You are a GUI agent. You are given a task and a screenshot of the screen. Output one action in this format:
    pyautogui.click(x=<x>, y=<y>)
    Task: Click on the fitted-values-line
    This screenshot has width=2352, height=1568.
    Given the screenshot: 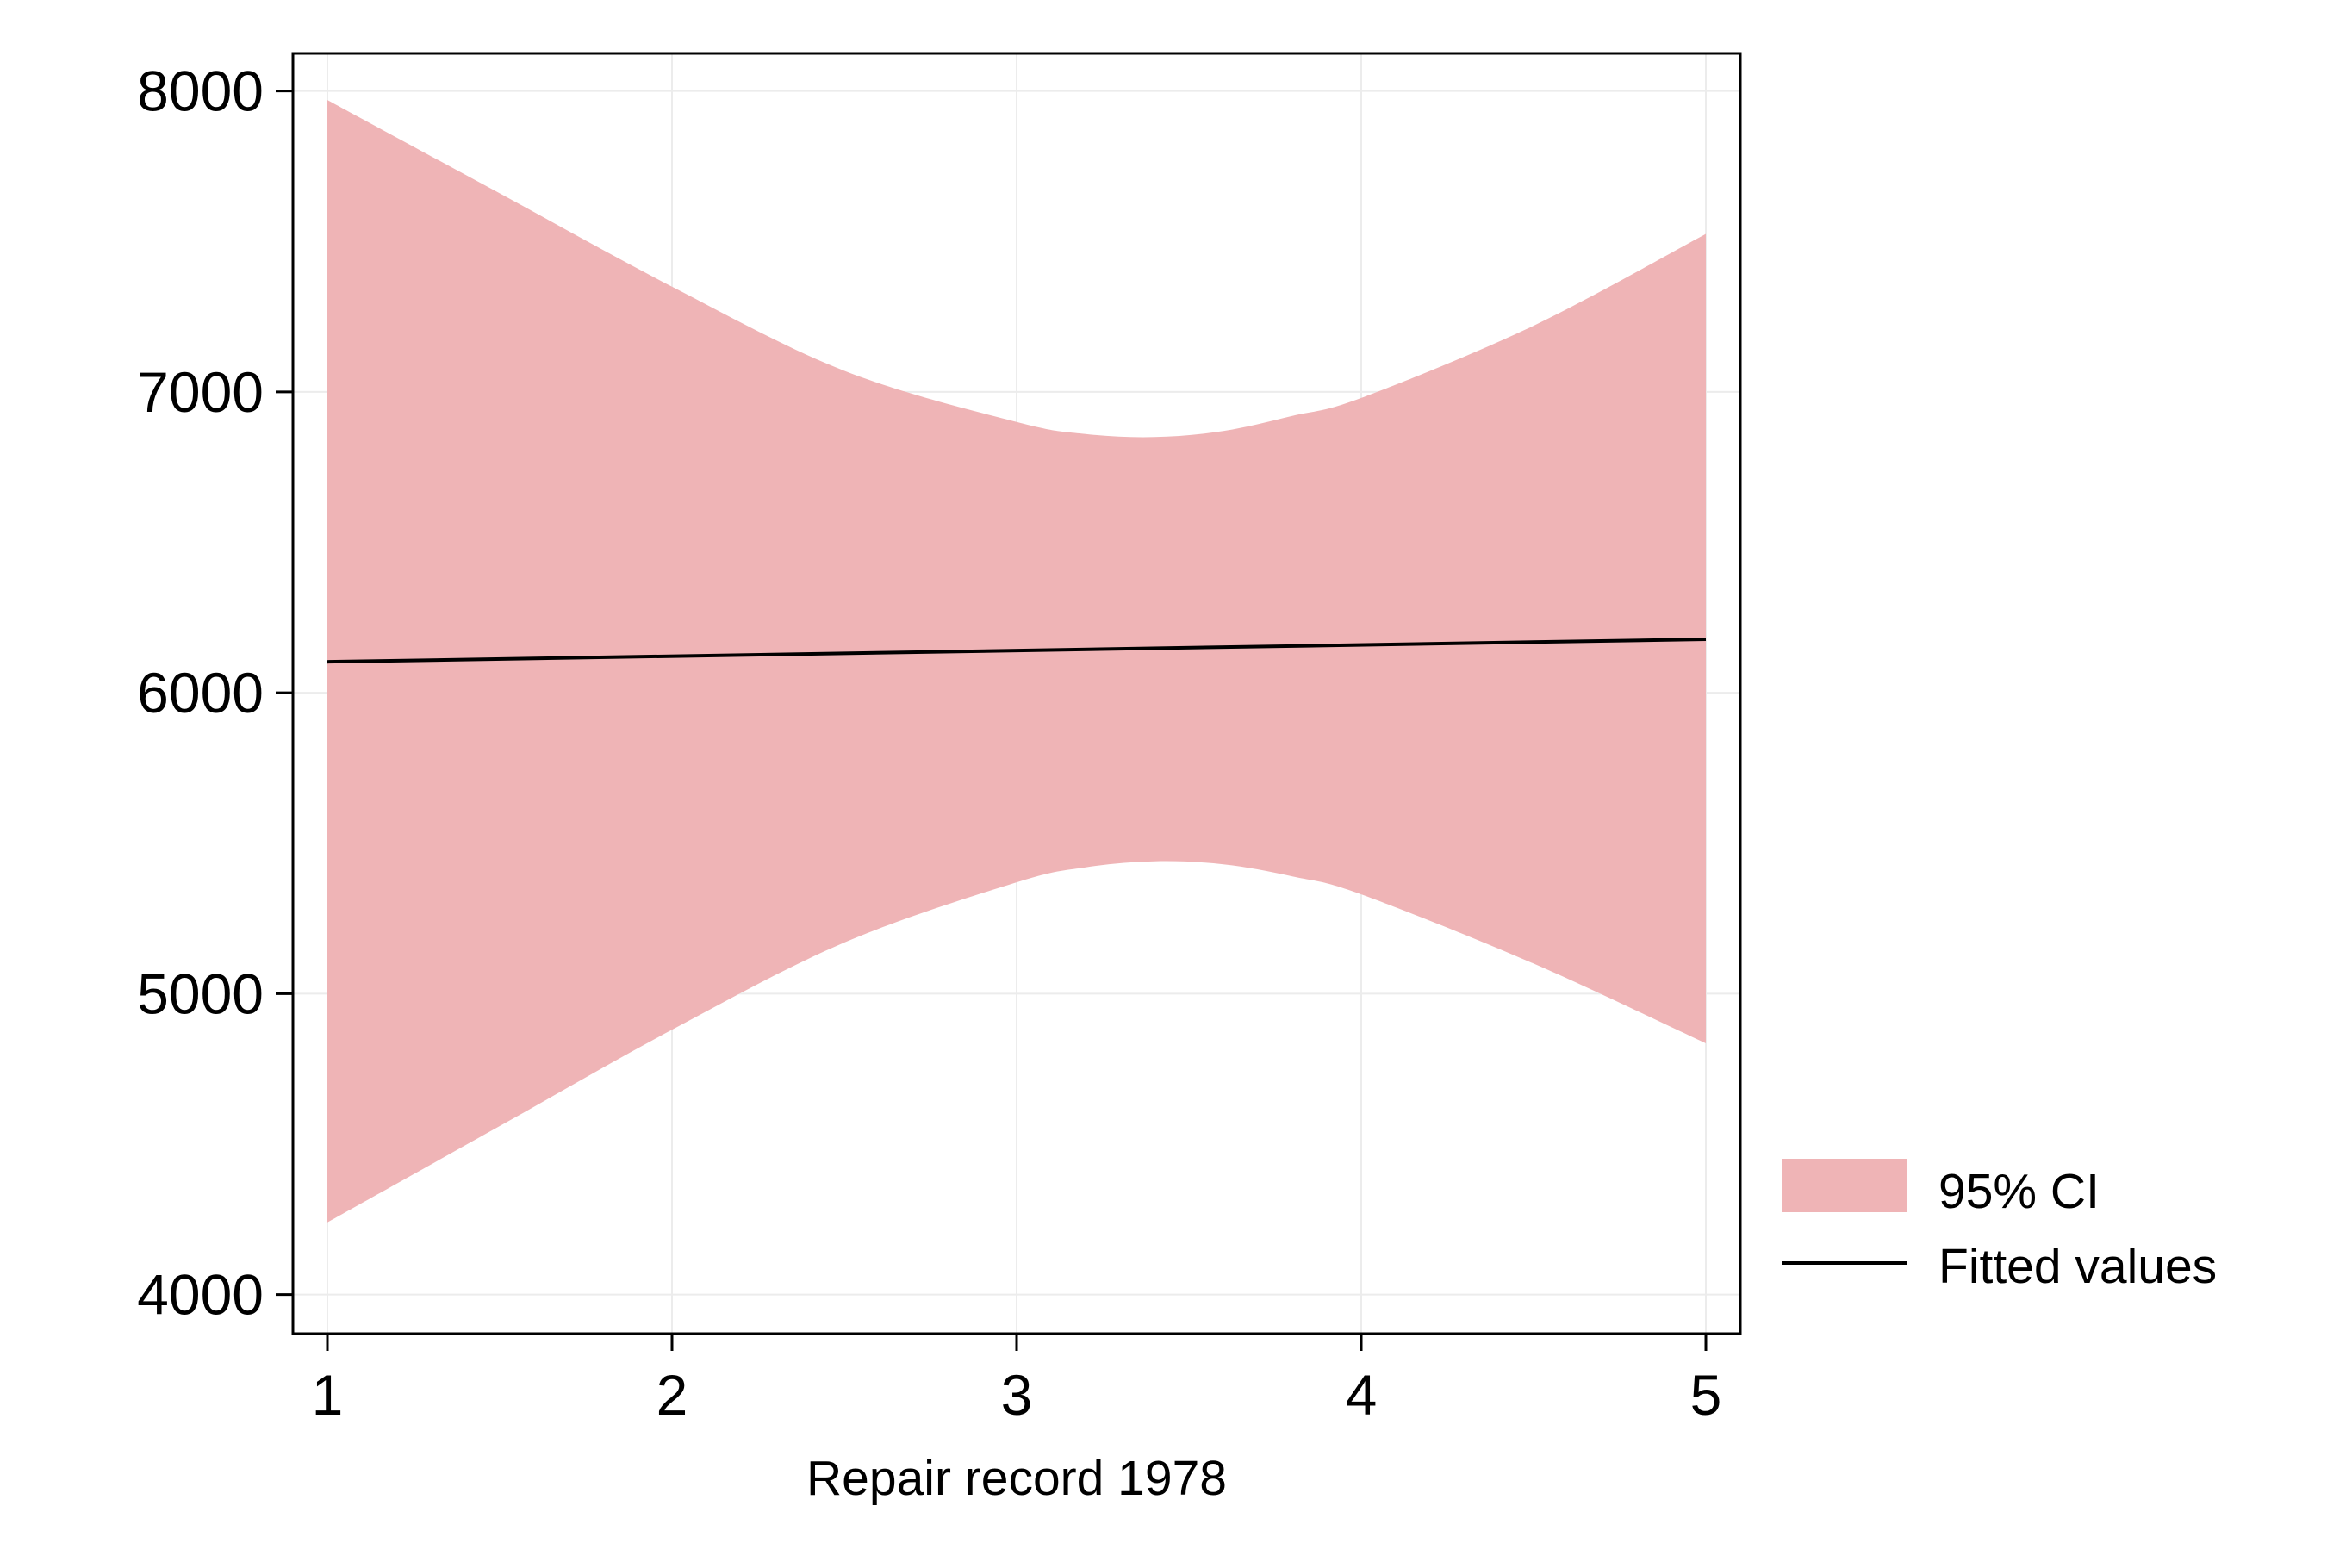 What is the action you would take?
    pyautogui.click(x=1017, y=651)
    